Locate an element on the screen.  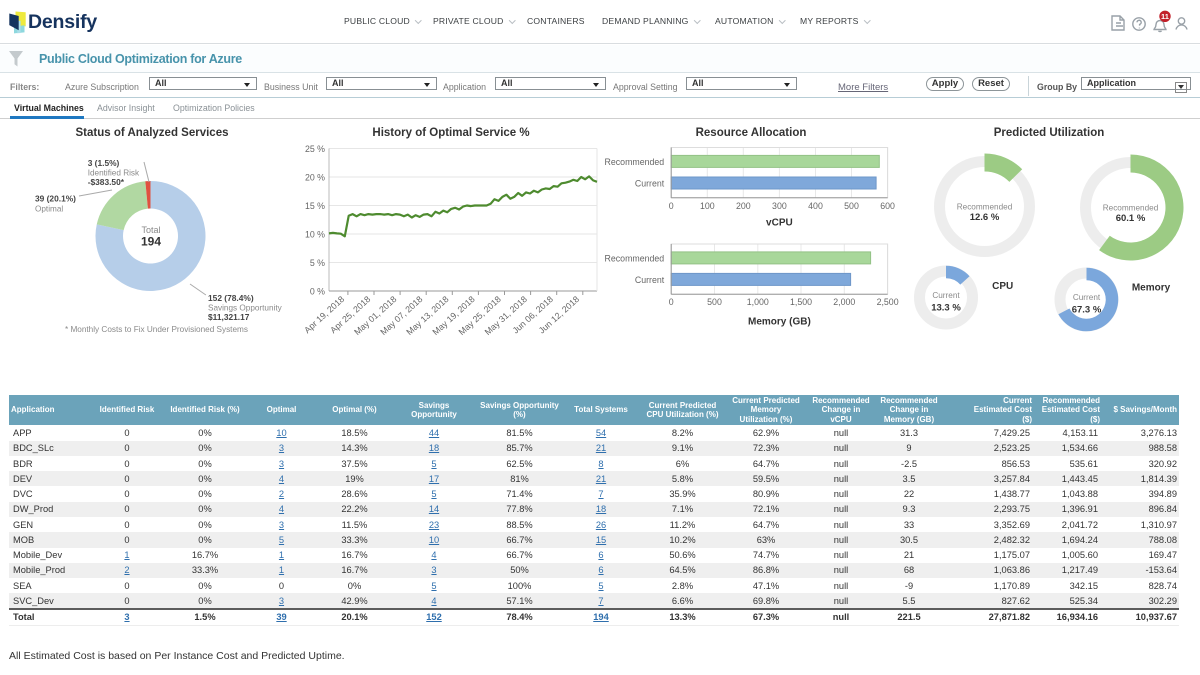
svg-text: 194 is located at coordinates (151, 242).